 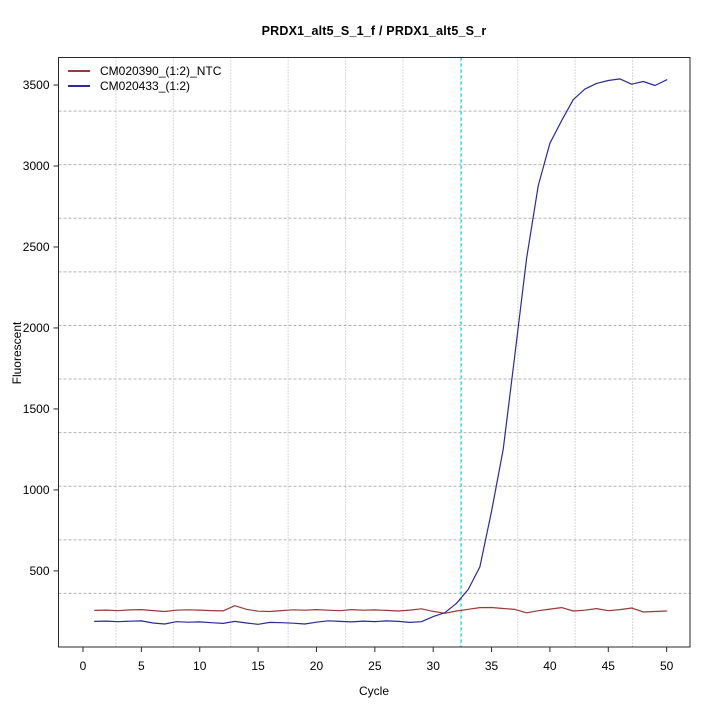 I want to click on chart-title: PRDX1_alt5_S_1_f / PRDX1_alt5_S_r, so click(x=374, y=31).